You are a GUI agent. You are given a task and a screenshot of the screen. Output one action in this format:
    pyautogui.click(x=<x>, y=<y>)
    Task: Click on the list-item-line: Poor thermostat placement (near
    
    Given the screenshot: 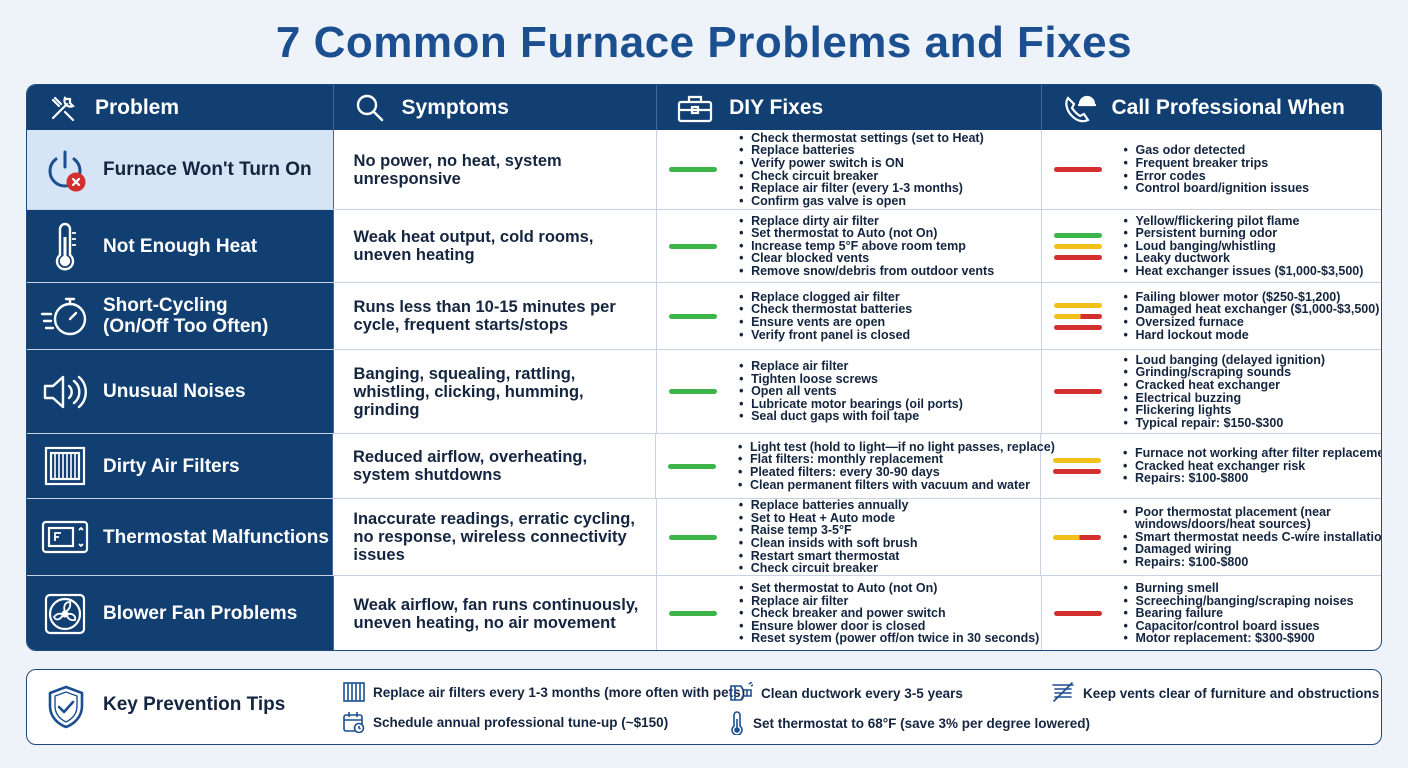 What is the action you would take?
    pyautogui.click(x=1233, y=511)
    